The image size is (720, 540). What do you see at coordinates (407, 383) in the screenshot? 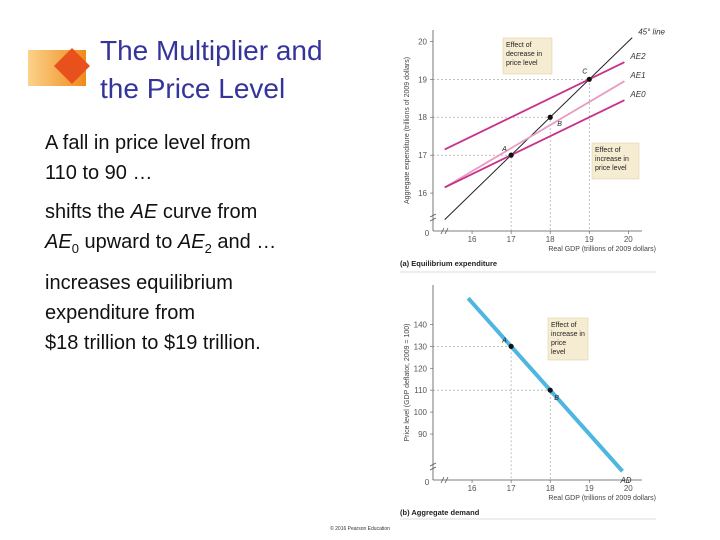
I see `y-axis-label: Price level (GDP deflator, 2009 = 100)` at bounding box center [407, 383].